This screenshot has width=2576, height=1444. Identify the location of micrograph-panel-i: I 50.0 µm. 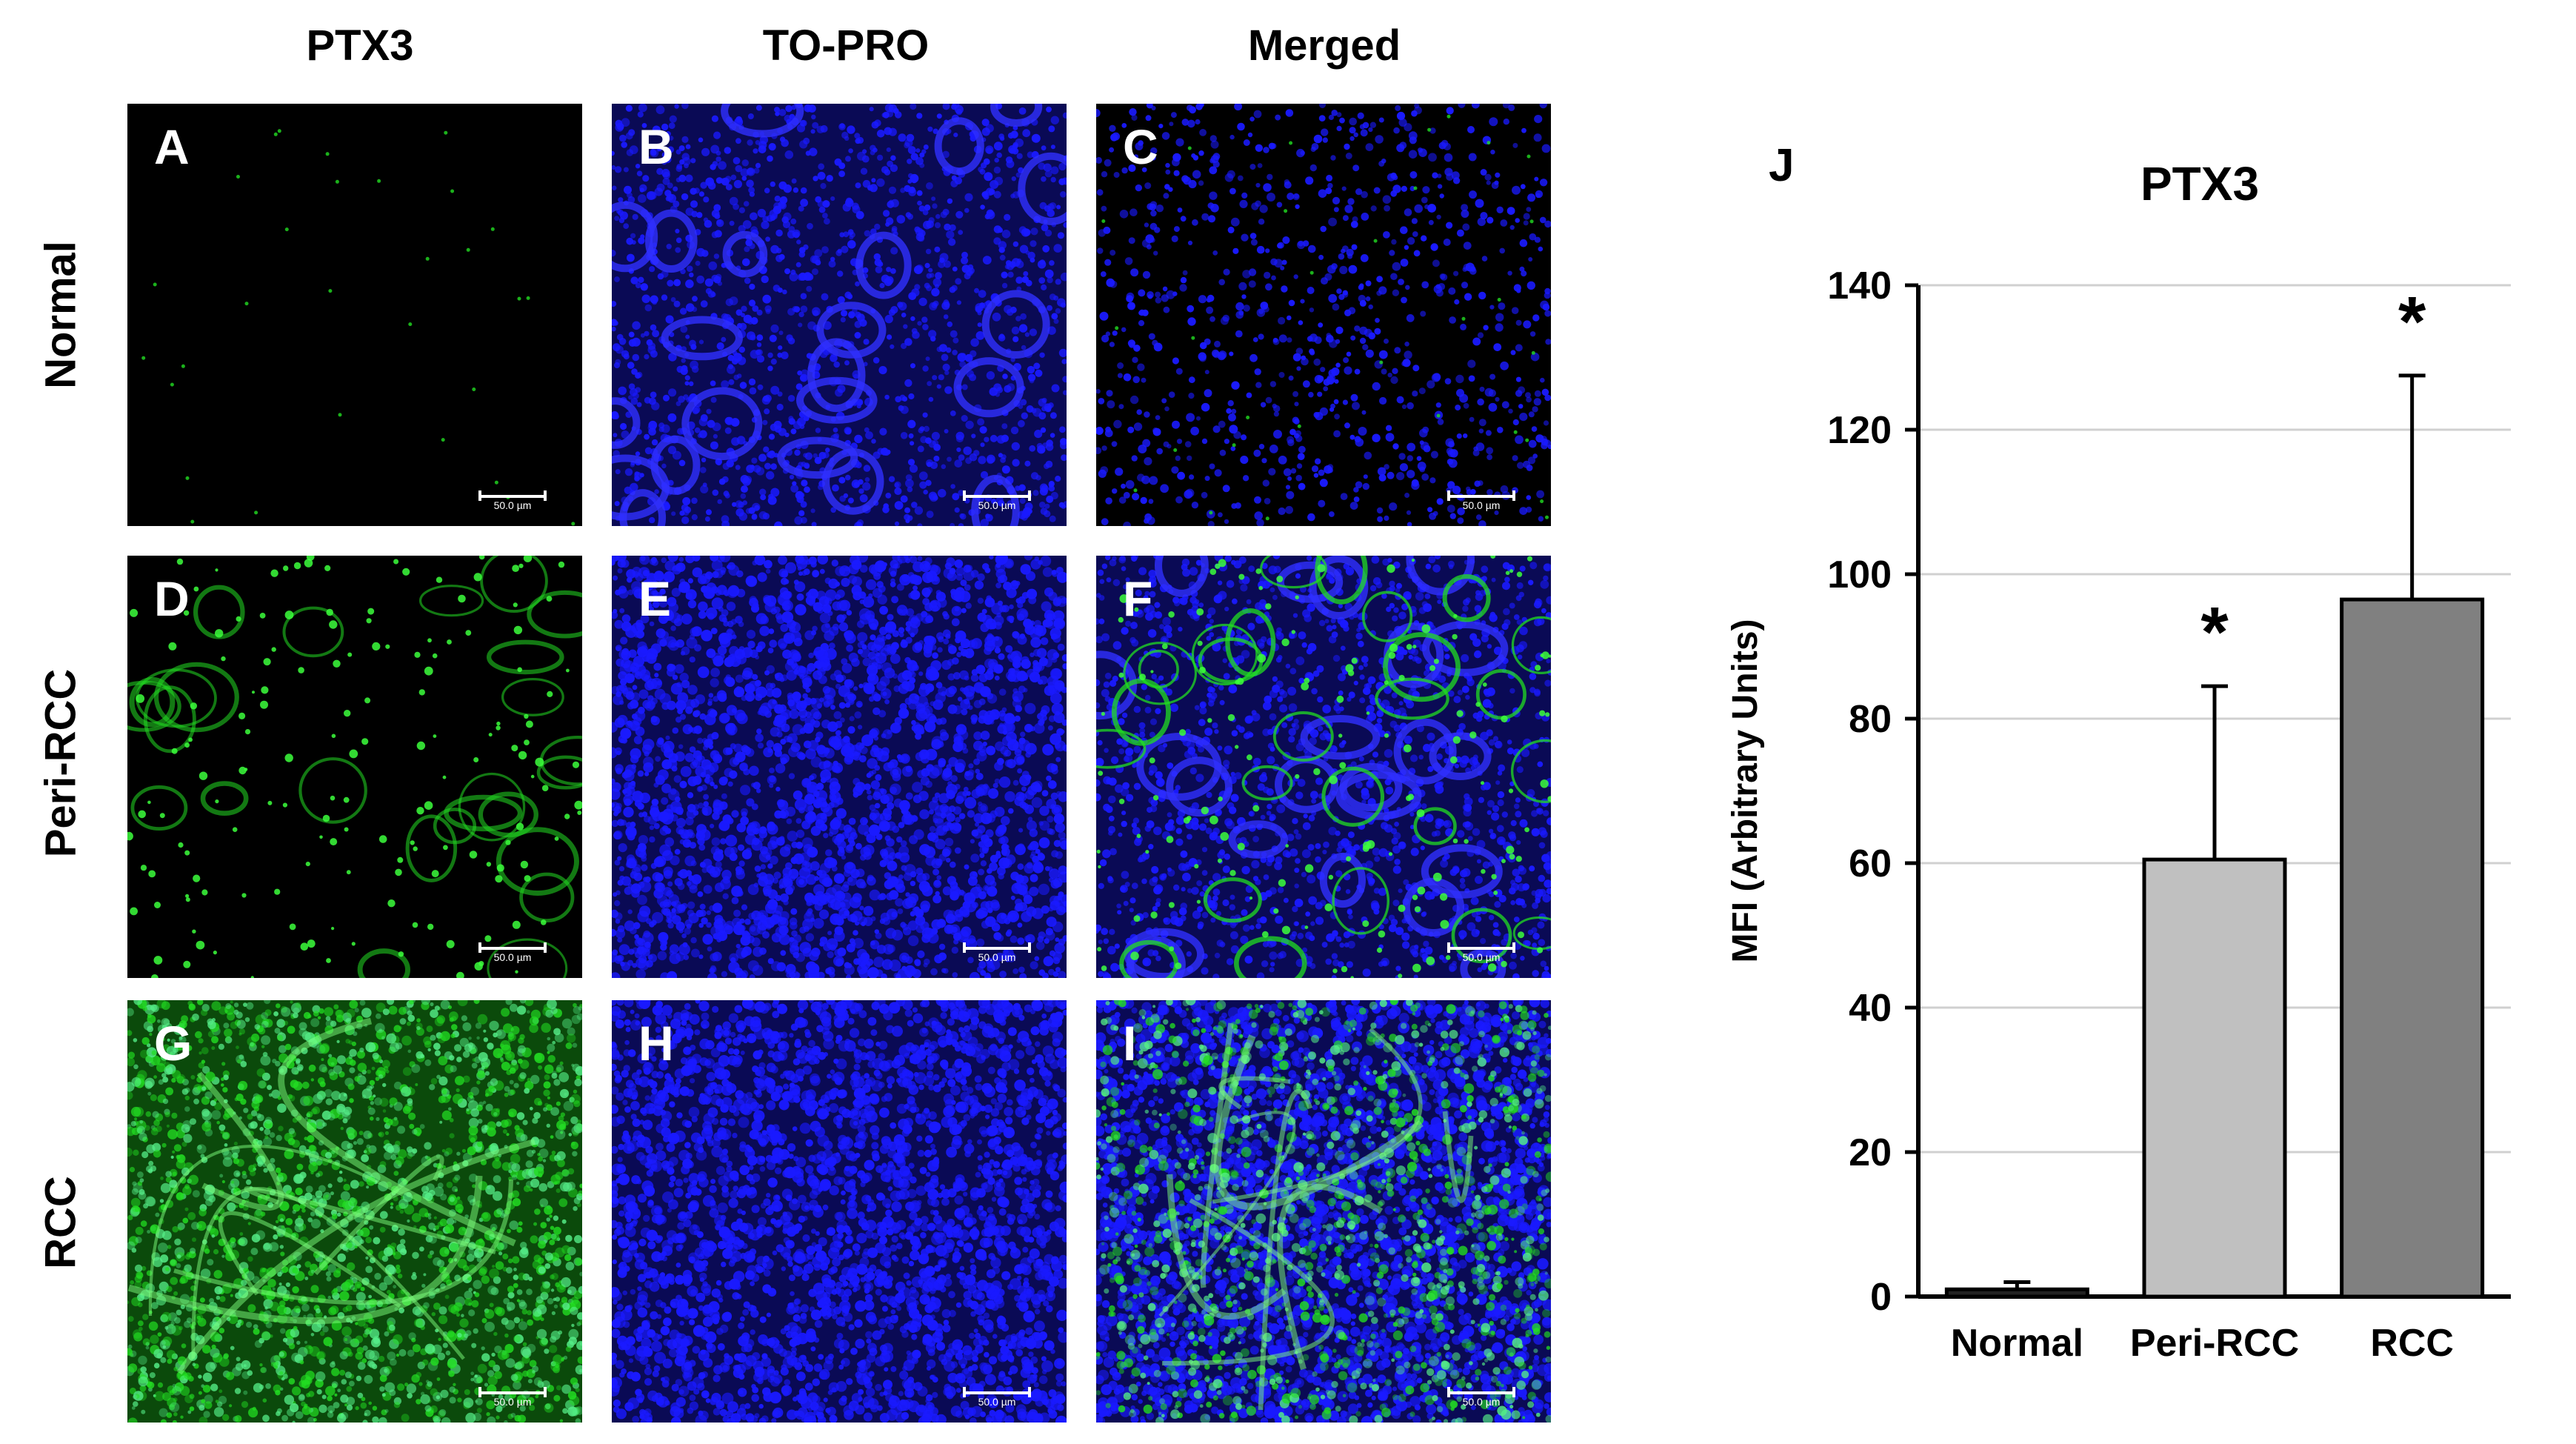
(1323, 1211).